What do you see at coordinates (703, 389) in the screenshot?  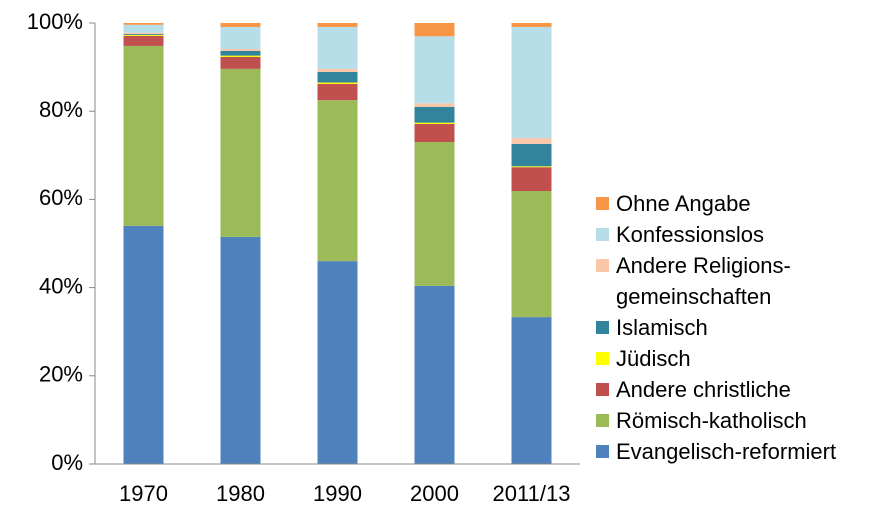 I see `legend-label: Andere christliche` at bounding box center [703, 389].